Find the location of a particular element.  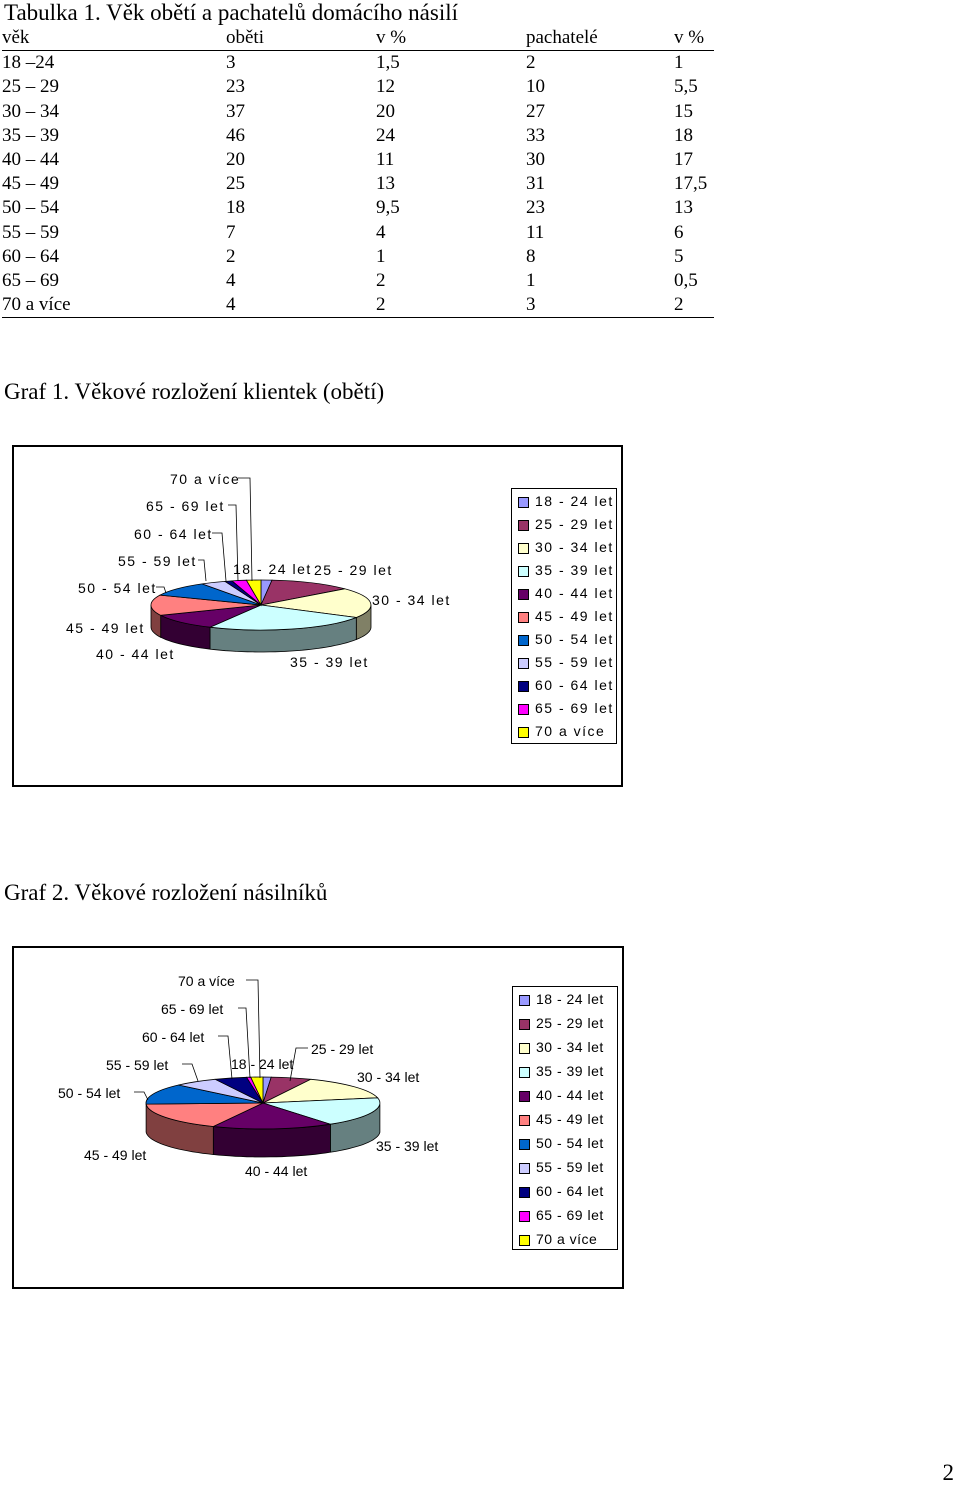

legend-item: 70 a více is located at coordinates (561, 731).